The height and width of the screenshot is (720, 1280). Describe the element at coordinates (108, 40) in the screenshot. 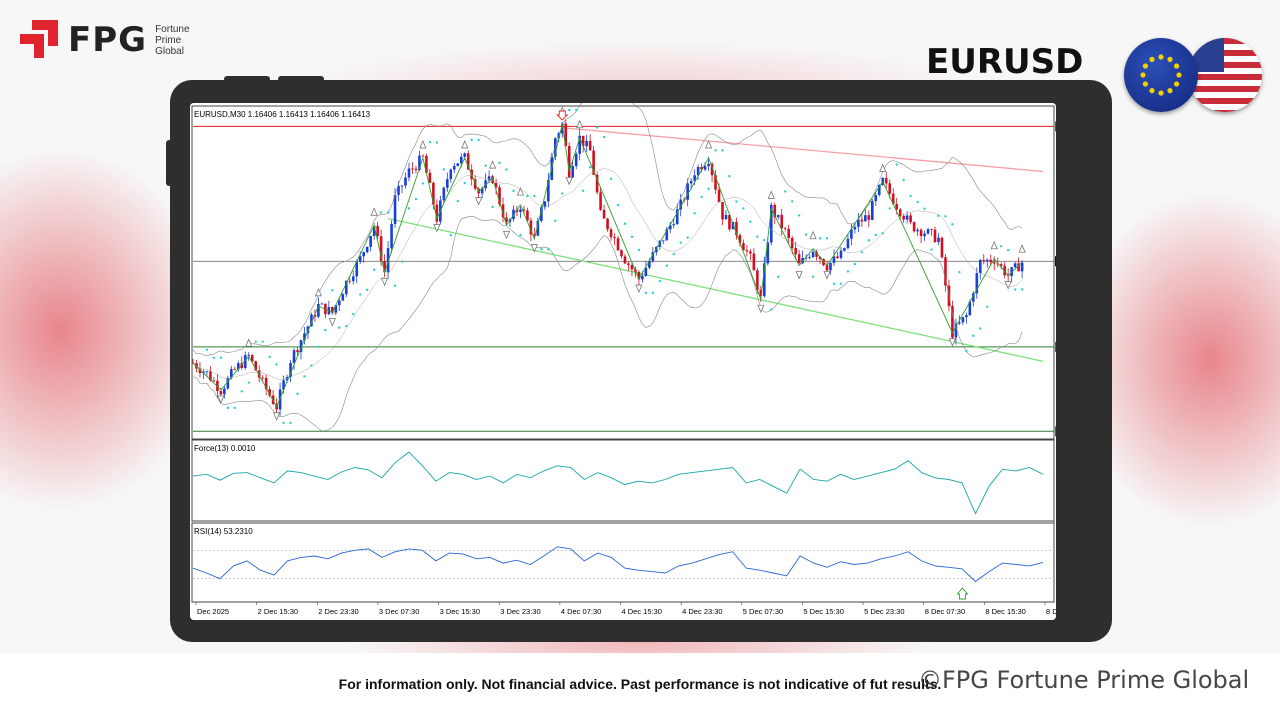

I see `logo-text: FPG` at that location.